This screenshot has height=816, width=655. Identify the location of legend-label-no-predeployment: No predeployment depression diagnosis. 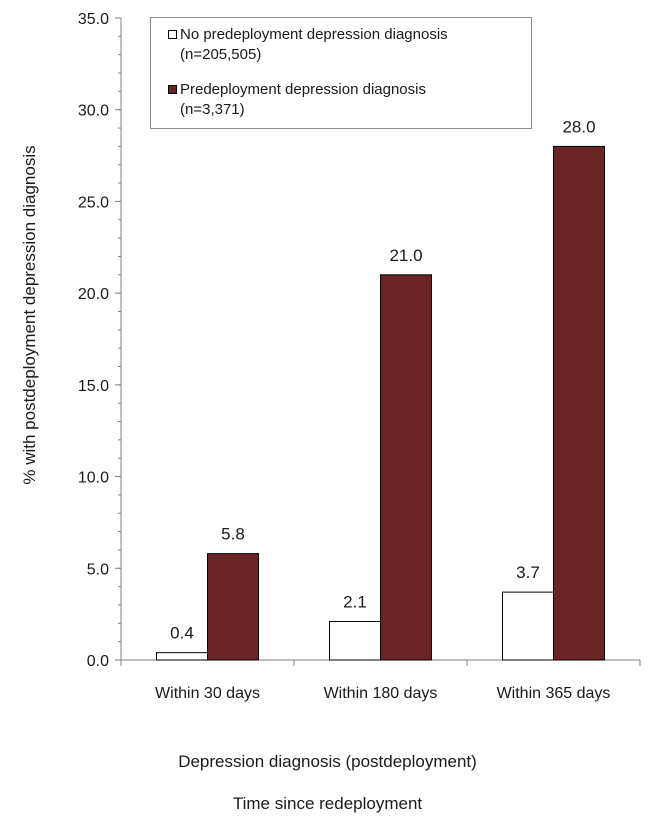
(314, 34).